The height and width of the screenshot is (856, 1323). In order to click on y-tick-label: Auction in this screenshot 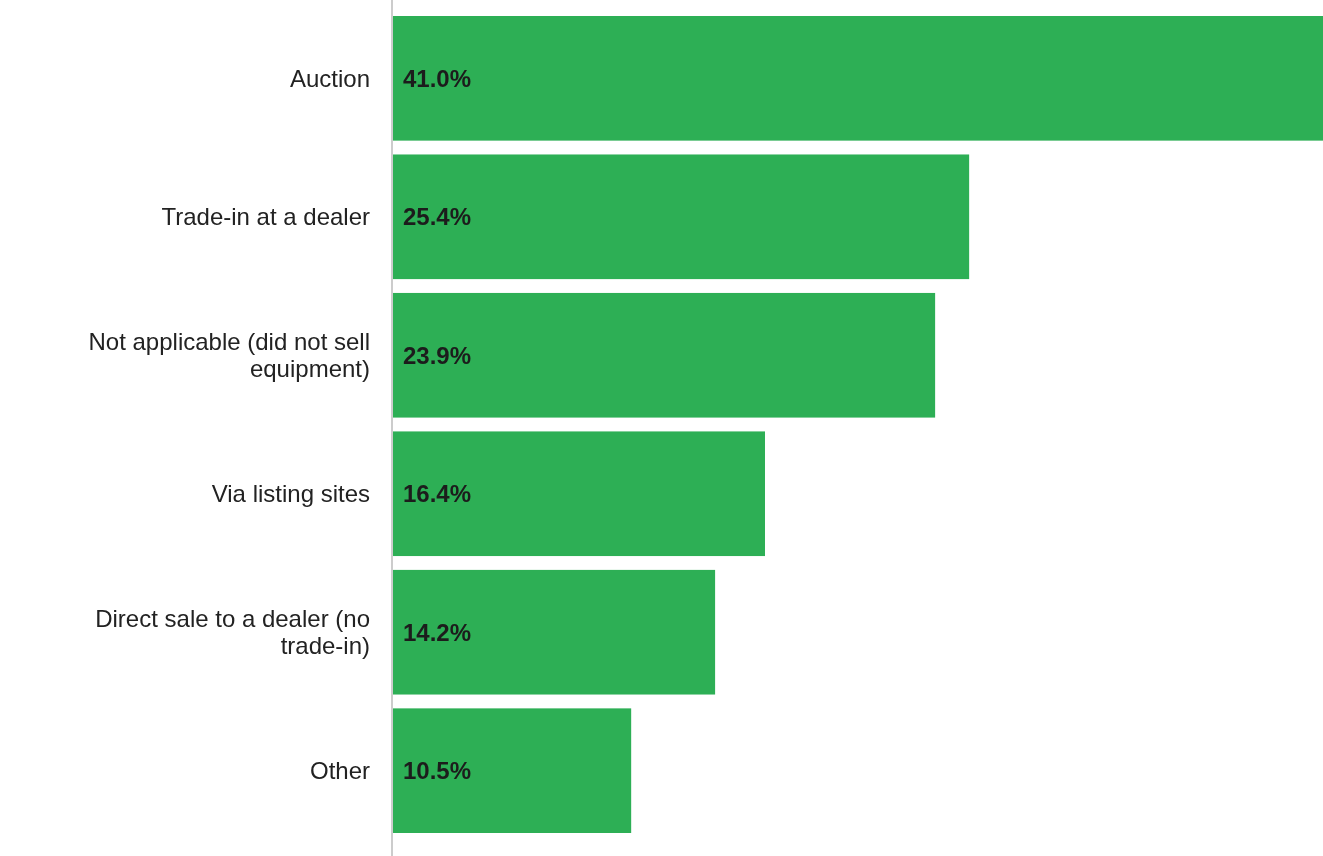, I will do `click(329, 78)`.